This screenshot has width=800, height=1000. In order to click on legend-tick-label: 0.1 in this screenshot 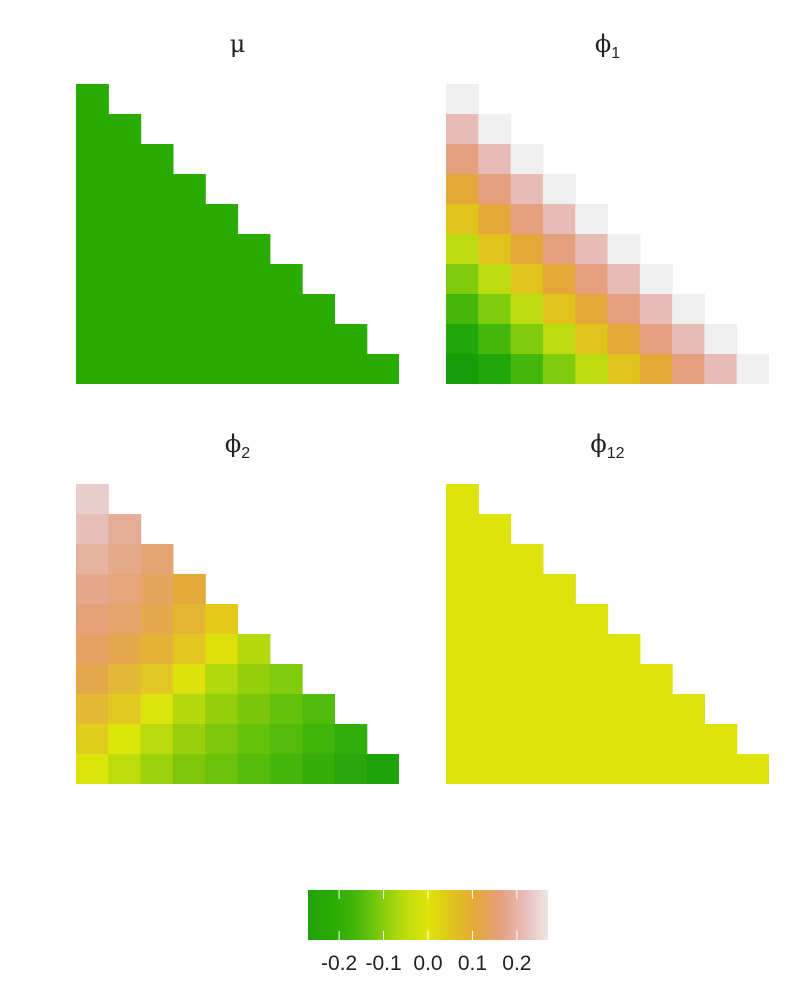, I will do `click(472, 963)`.